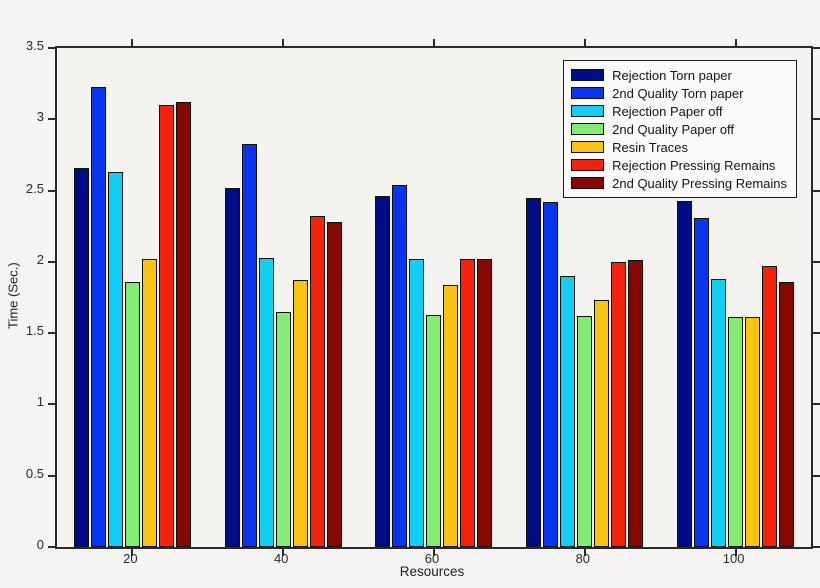  I want to click on y-tick-label: 1, so click(40, 402).